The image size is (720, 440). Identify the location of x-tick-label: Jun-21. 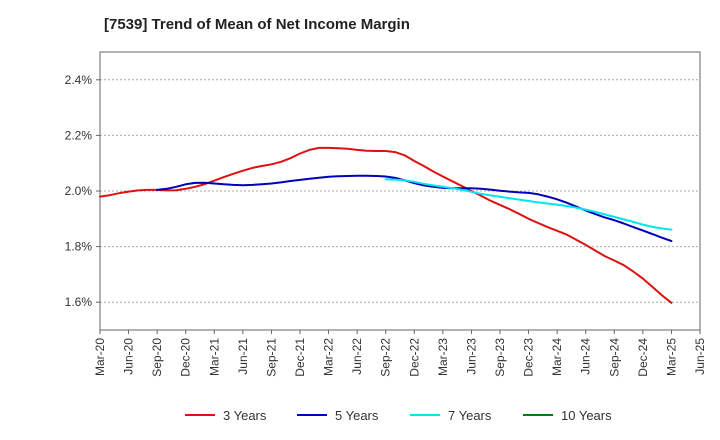
(243, 356).